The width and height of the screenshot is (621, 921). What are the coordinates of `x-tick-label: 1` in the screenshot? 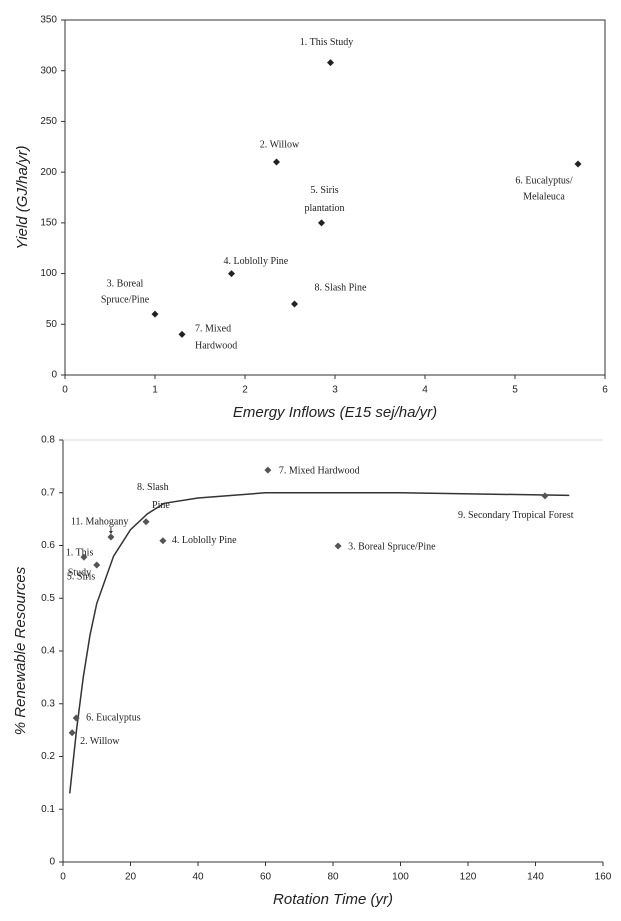 It's located at (155, 390).